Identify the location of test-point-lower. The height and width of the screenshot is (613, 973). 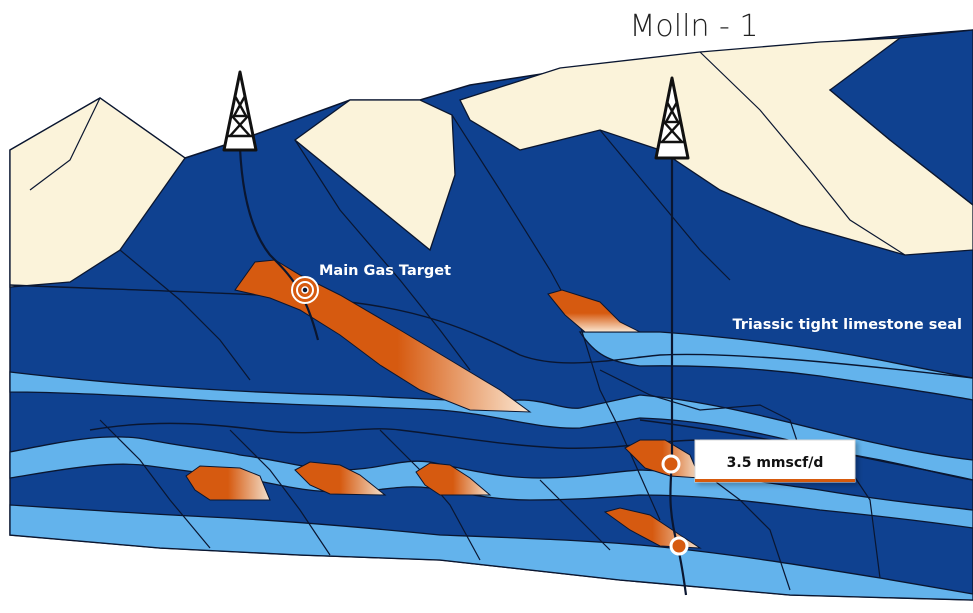
(679, 546).